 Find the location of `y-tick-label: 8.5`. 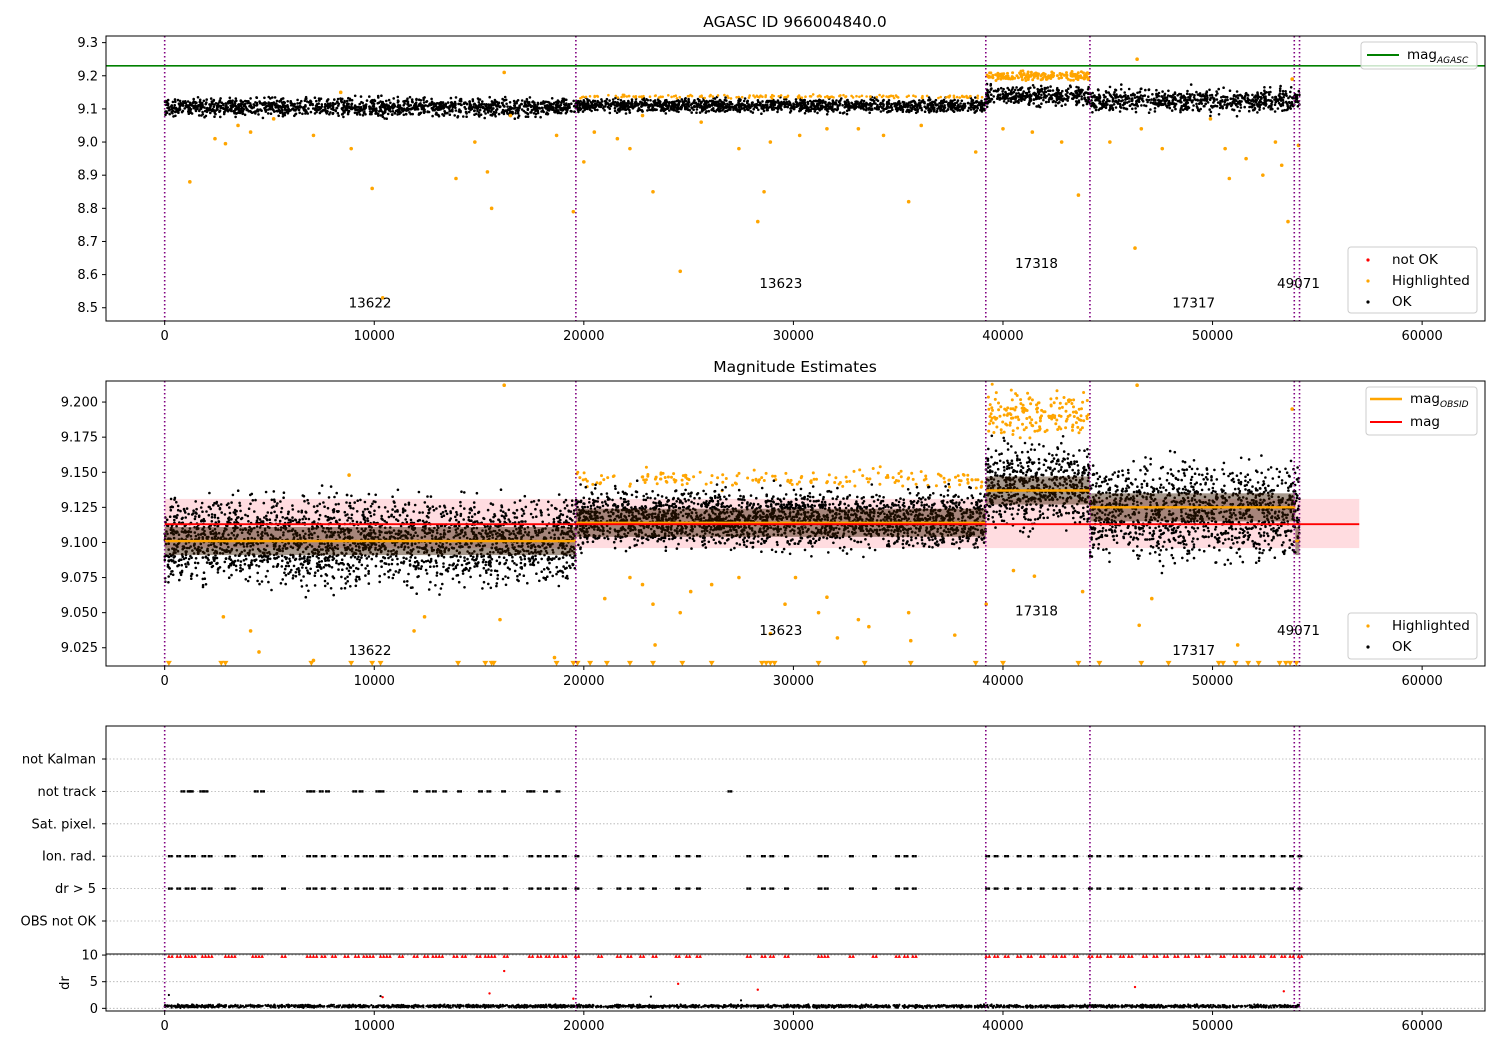

y-tick-label: 8.5 is located at coordinates (87, 308).